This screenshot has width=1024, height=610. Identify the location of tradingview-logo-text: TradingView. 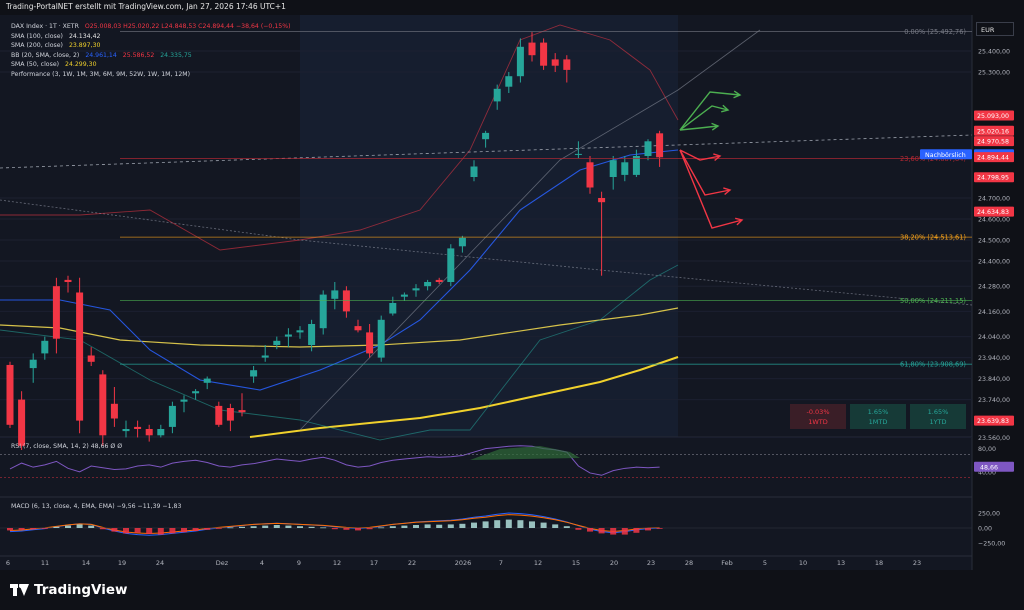
(81, 590).